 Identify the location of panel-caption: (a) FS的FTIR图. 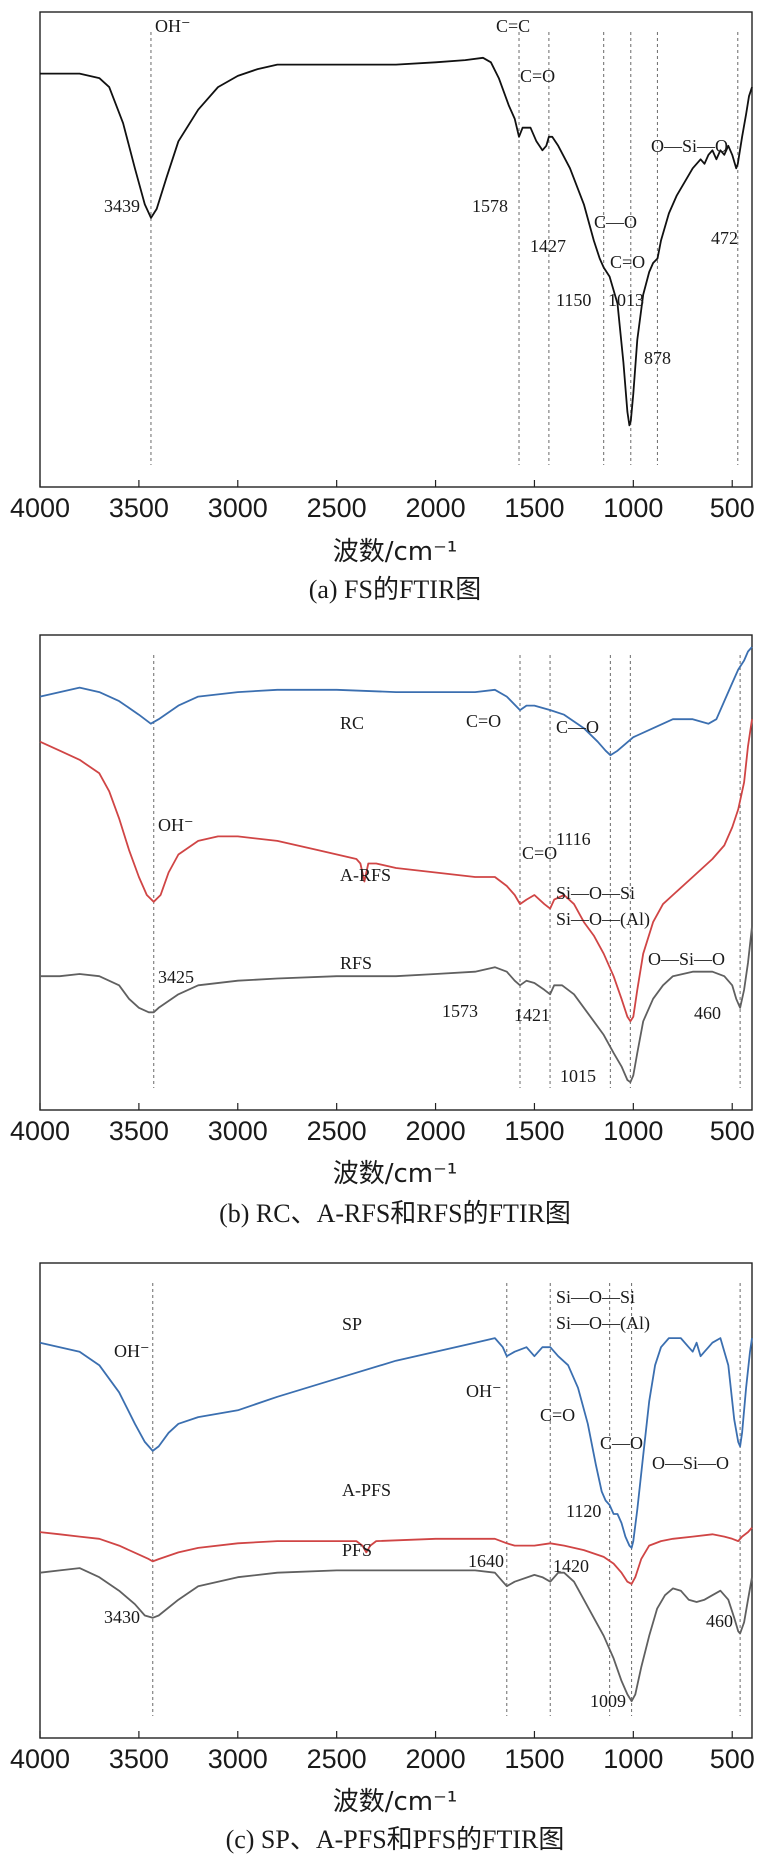
(395, 589).